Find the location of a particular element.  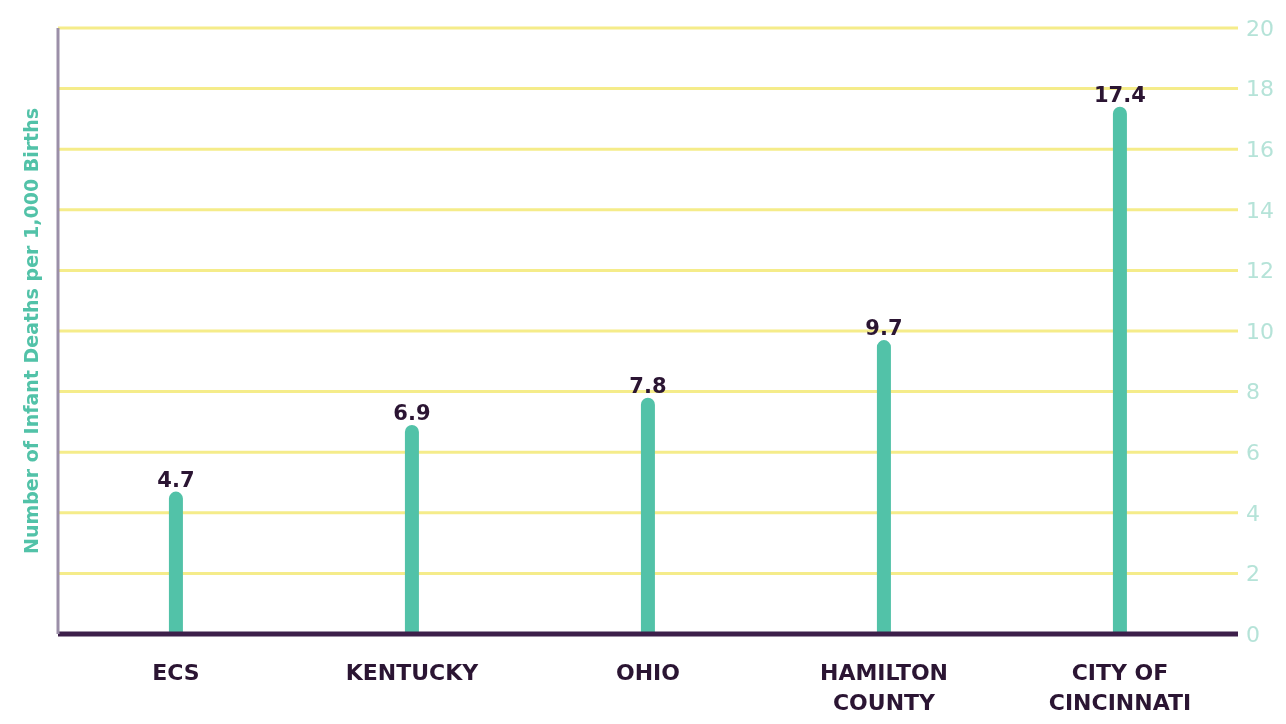

y-tick-label: 8 is located at coordinates (1253, 392).